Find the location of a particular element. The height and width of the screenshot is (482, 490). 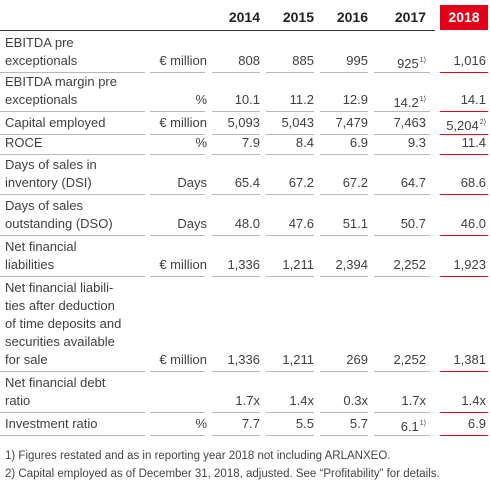

row-label-line: ROCE is located at coordinates (24, 142).